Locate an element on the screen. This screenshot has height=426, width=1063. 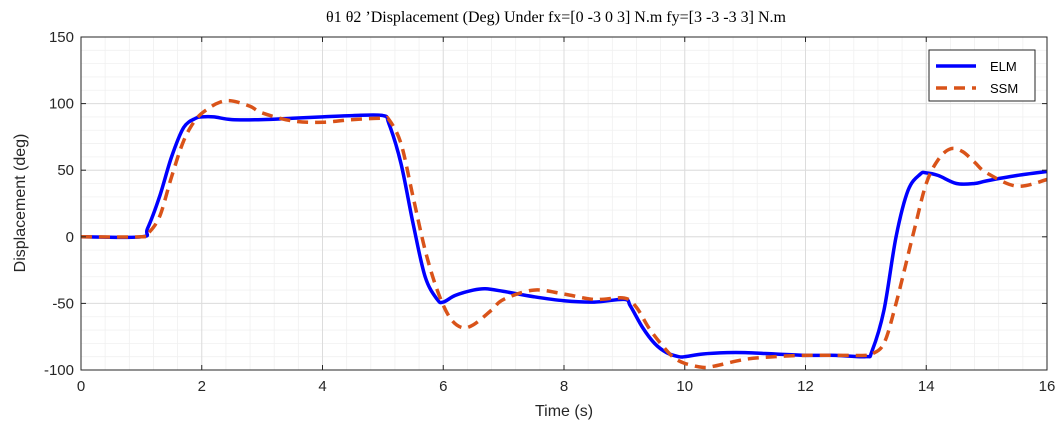
legend: ELM SSM is located at coordinates (982, 75).